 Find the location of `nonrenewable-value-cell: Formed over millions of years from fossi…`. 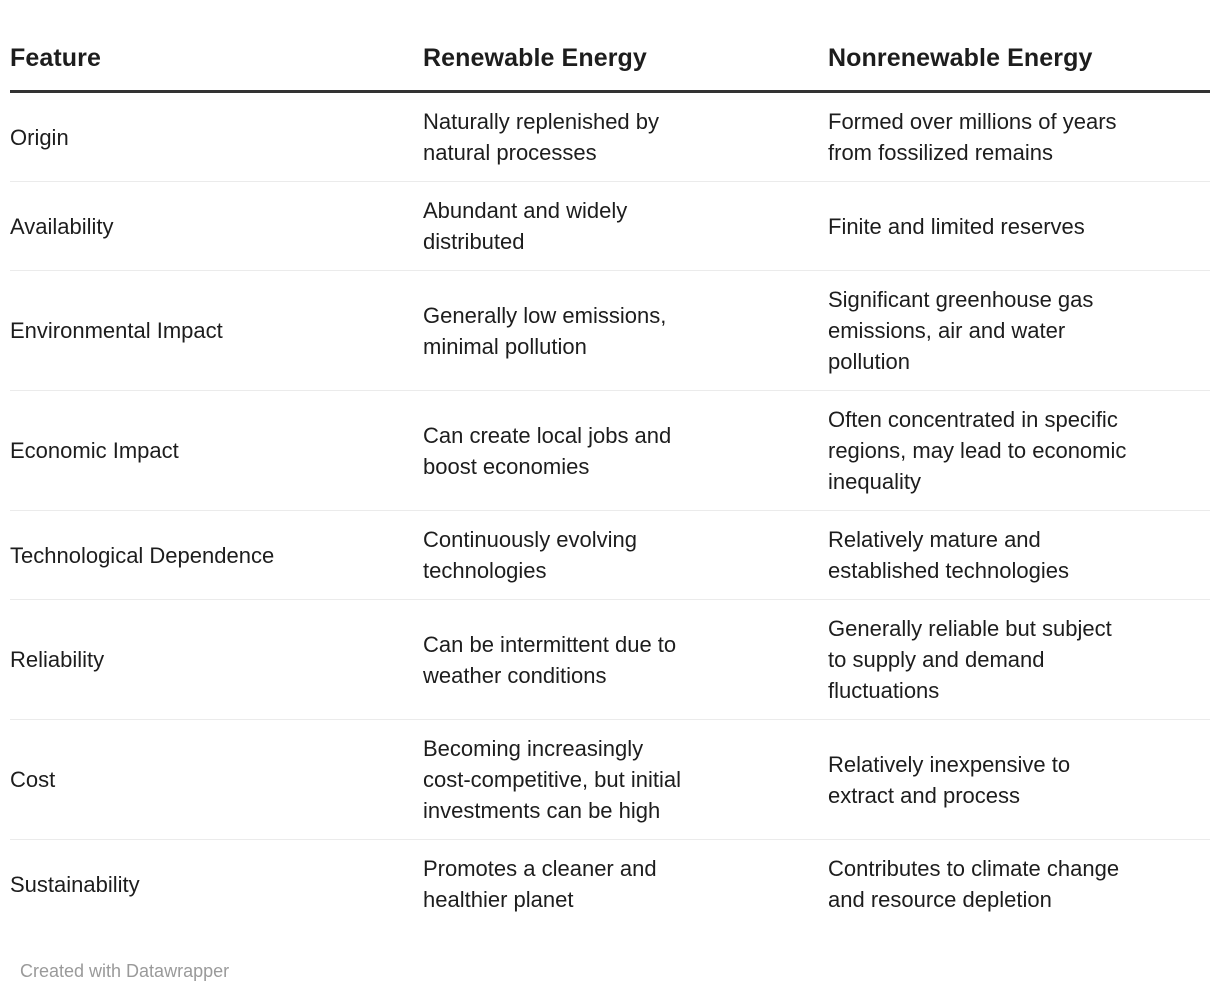

nonrenewable-value-cell: Formed over millions of years from fossi… is located at coordinates (972, 137).